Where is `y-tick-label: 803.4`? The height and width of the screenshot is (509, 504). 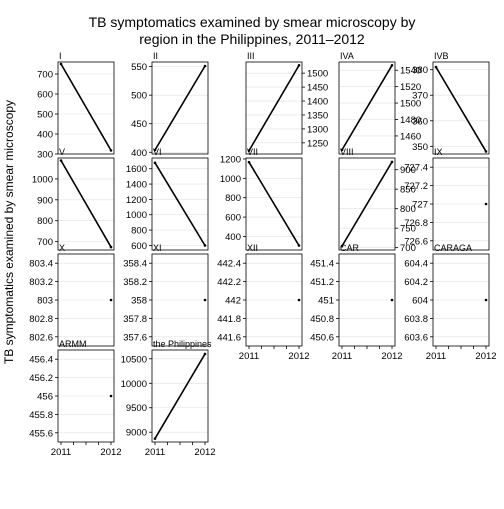 y-tick-label: 803.4 is located at coordinates (41, 264).